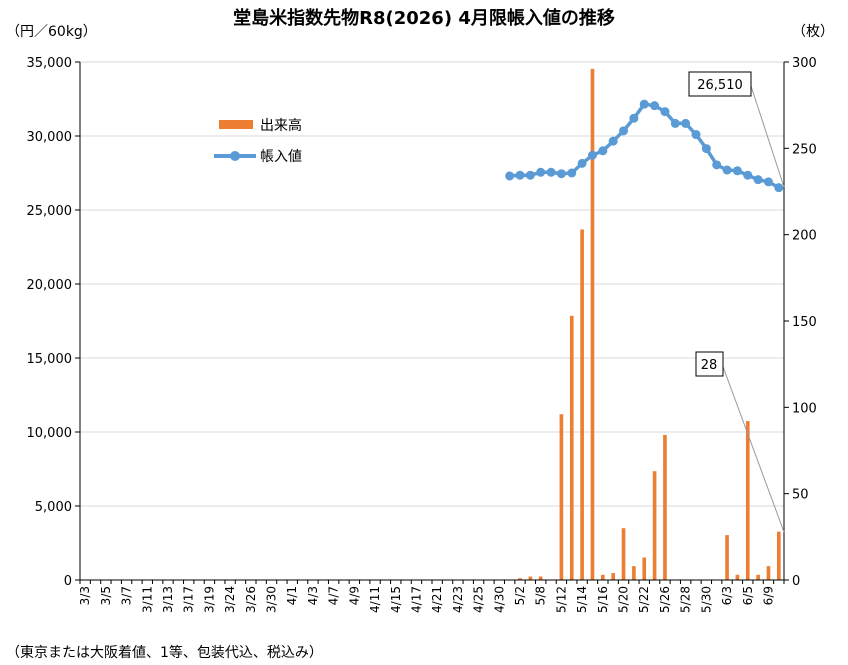 The width and height of the screenshot is (848, 665). I want to click on x-tick-label: 4/1, so click(292, 595).